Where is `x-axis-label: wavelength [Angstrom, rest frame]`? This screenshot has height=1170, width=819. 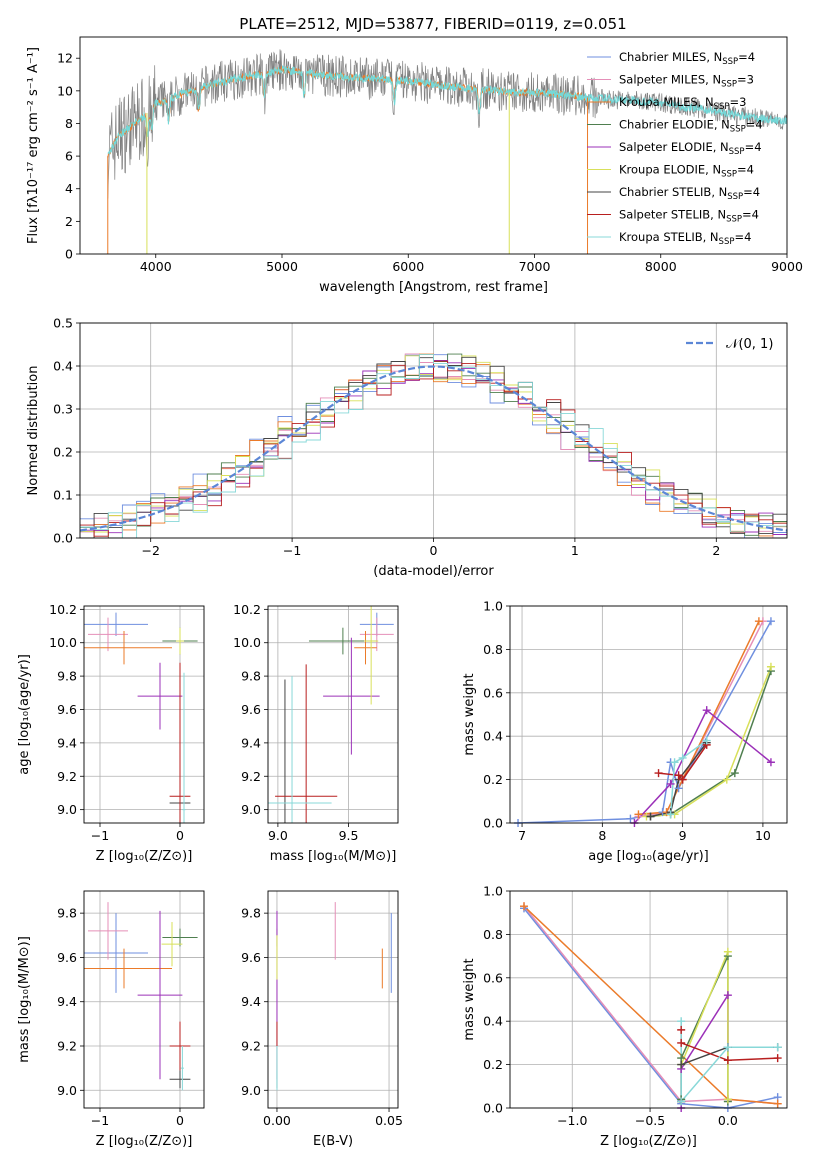 x-axis-label: wavelength [Angstrom, rest frame] is located at coordinates (433, 287).